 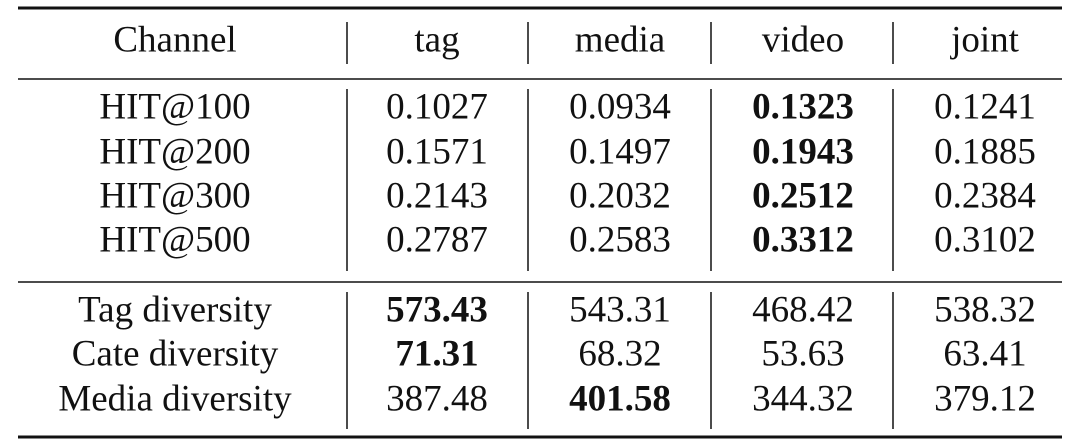 I want to click on row-label: HIT@200, so click(x=174, y=151).